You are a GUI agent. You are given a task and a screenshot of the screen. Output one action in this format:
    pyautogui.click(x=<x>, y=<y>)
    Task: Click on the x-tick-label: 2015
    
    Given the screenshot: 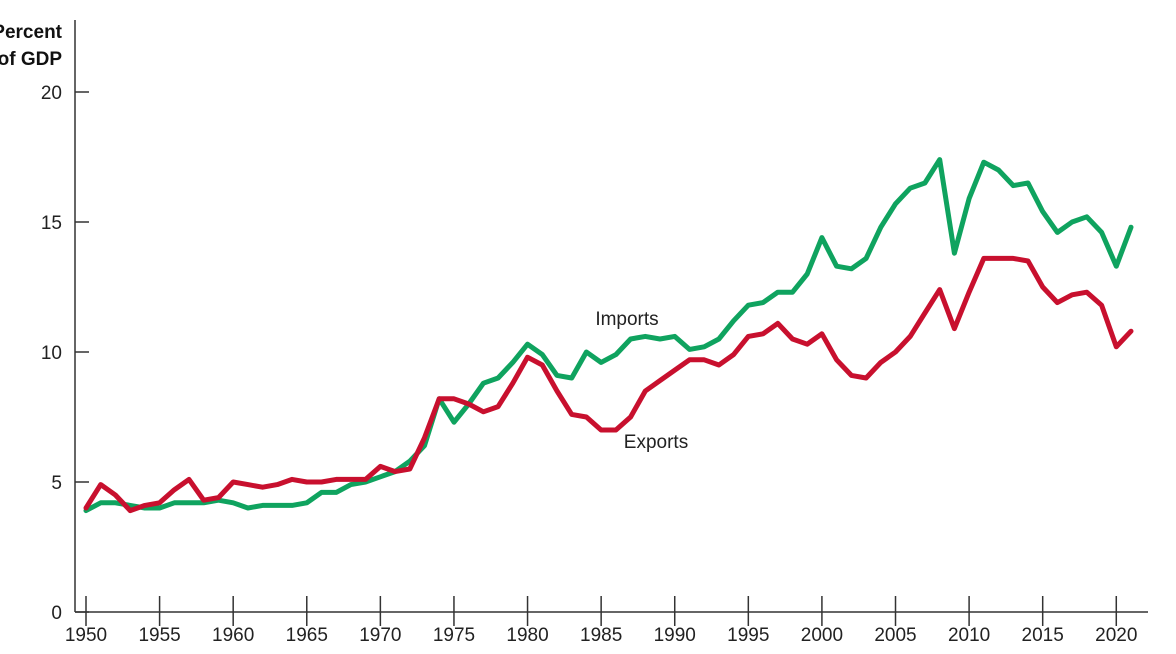 What is the action you would take?
    pyautogui.click(x=1043, y=635)
    